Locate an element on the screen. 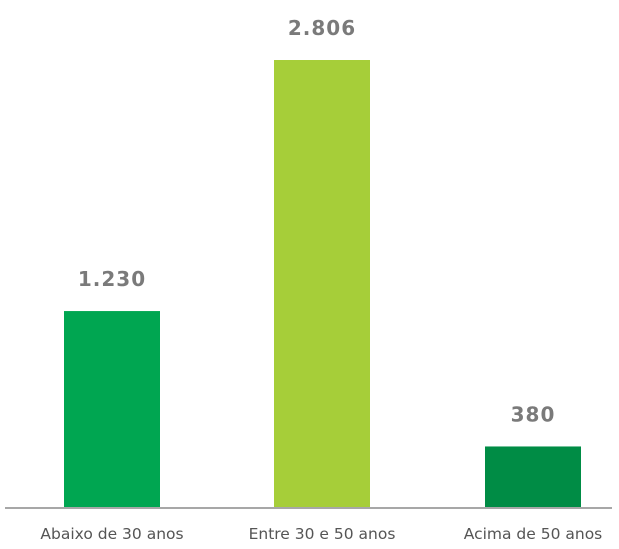  category-label-1: Abaixo de 30 anos is located at coordinates (111, 534).